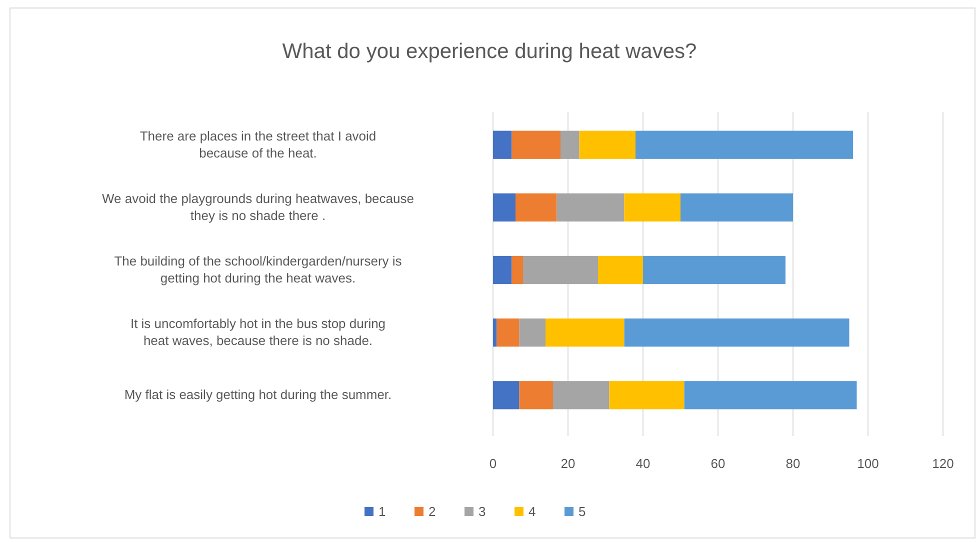  What do you see at coordinates (382, 511) in the screenshot?
I see `legend-label: 1` at bounding box center [382, 511].